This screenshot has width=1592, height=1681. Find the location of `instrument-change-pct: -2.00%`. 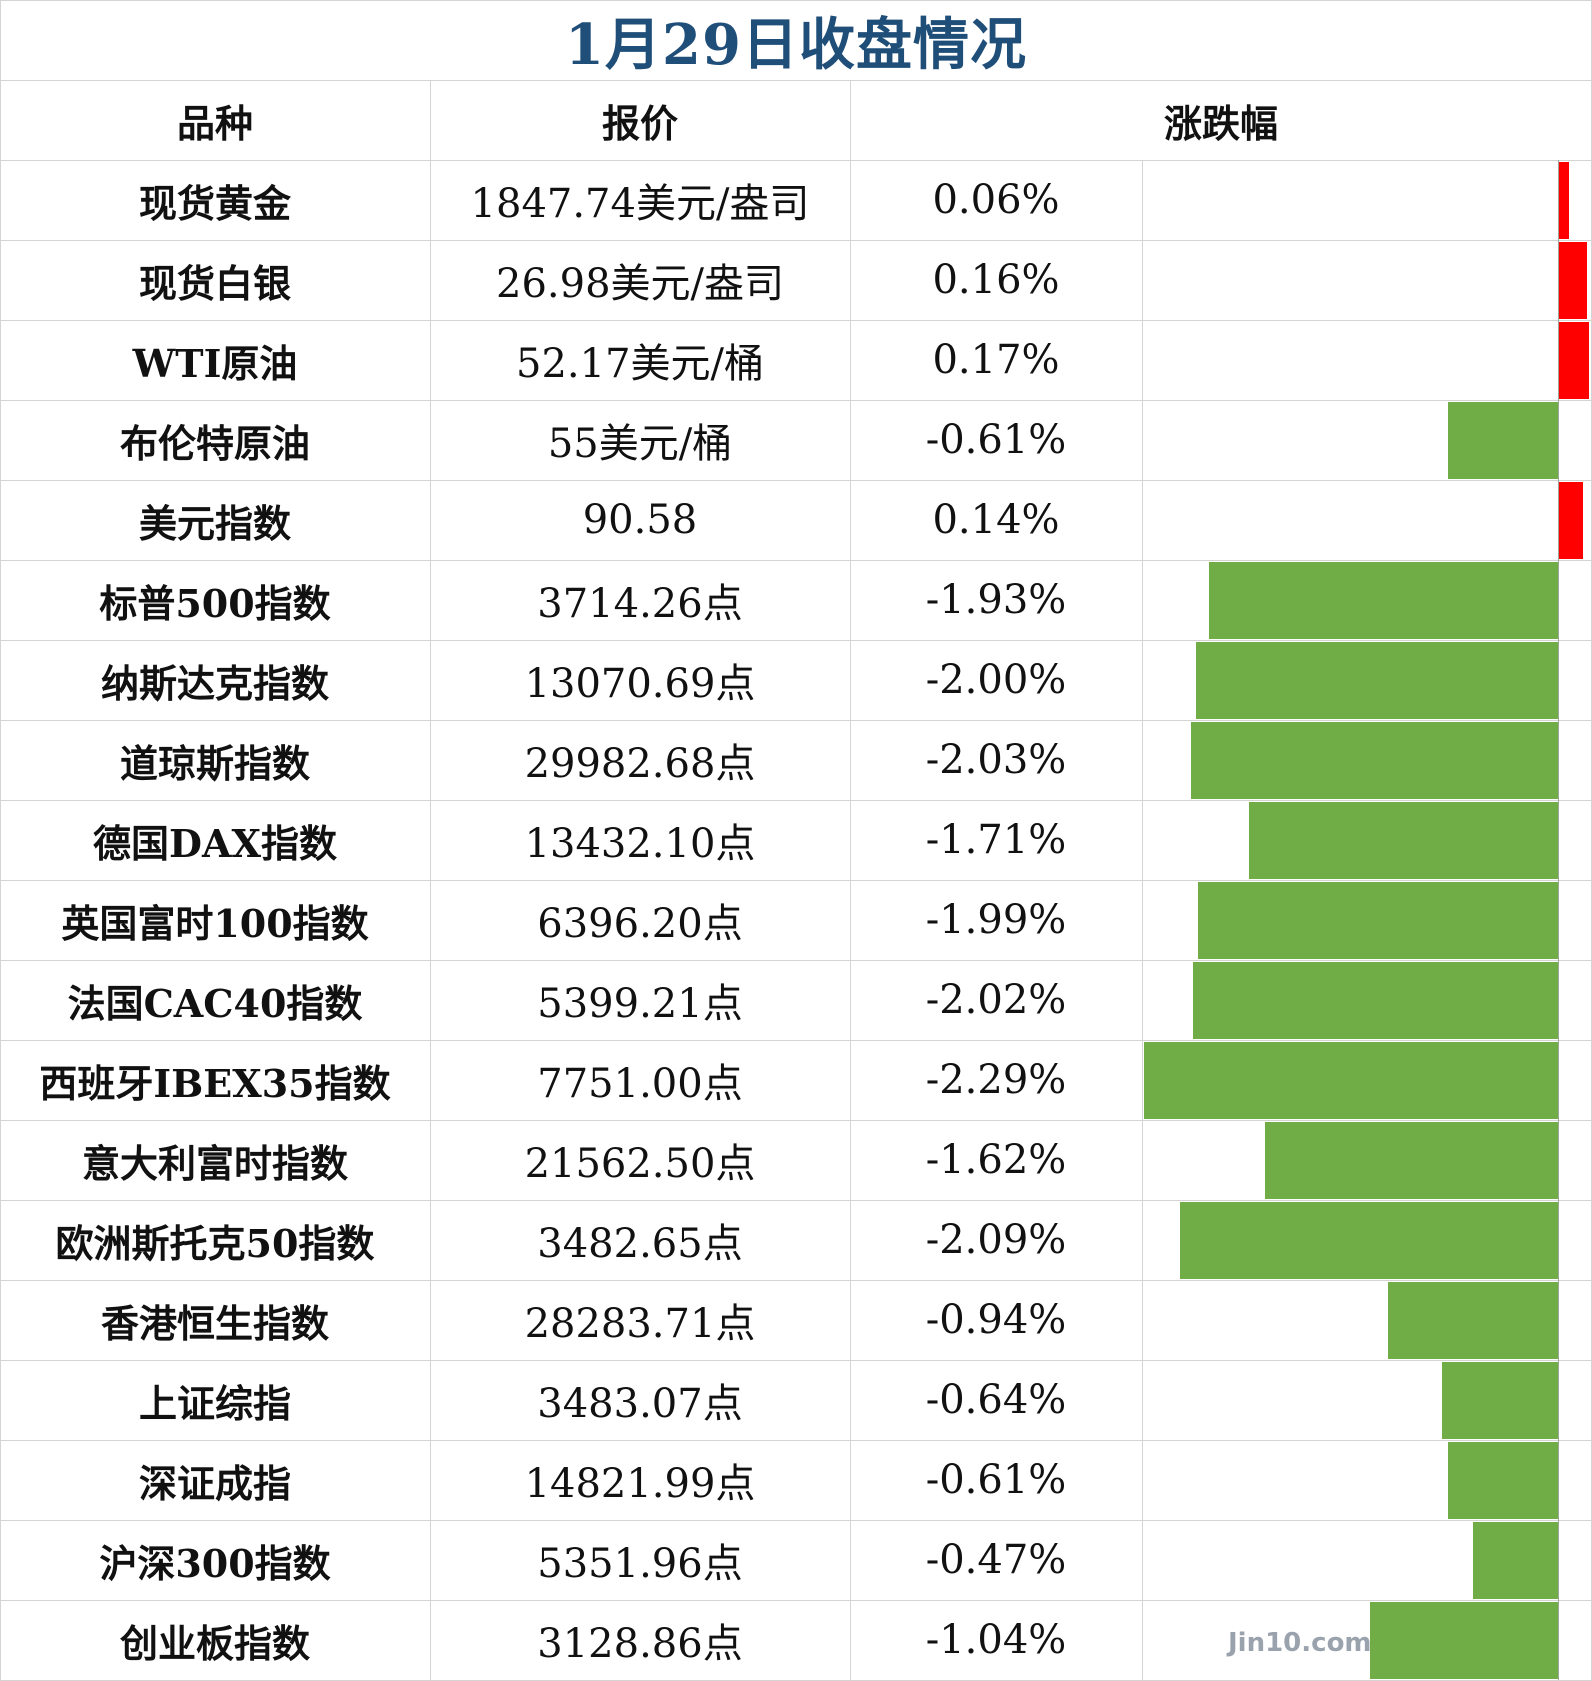

instrument-change-pct: -2.00% is located at coordinates (996, 680).